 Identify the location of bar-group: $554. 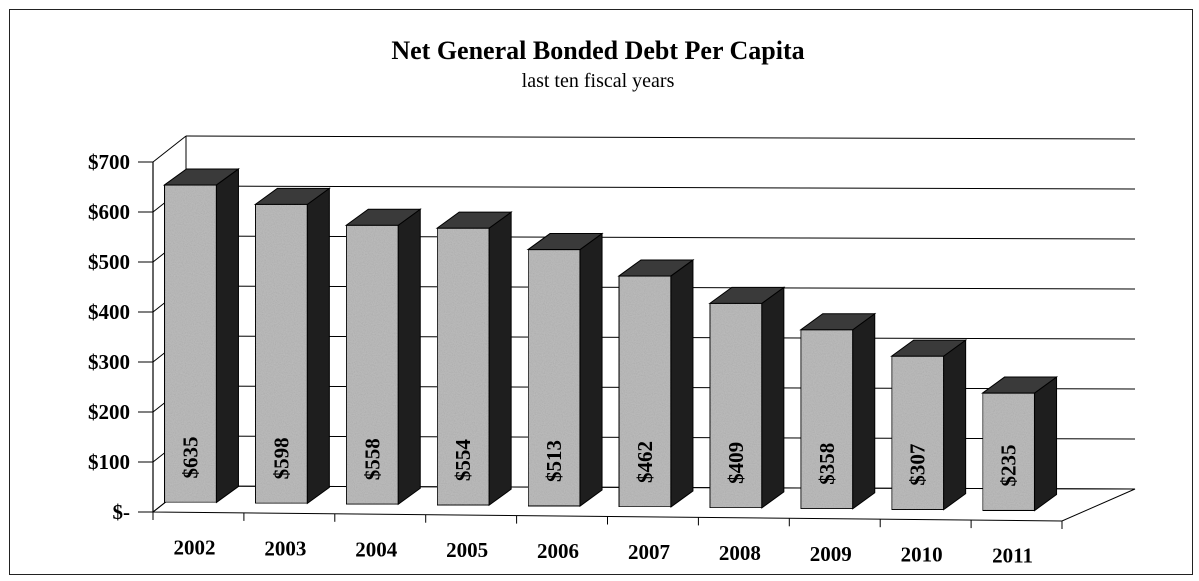
(474, 359).